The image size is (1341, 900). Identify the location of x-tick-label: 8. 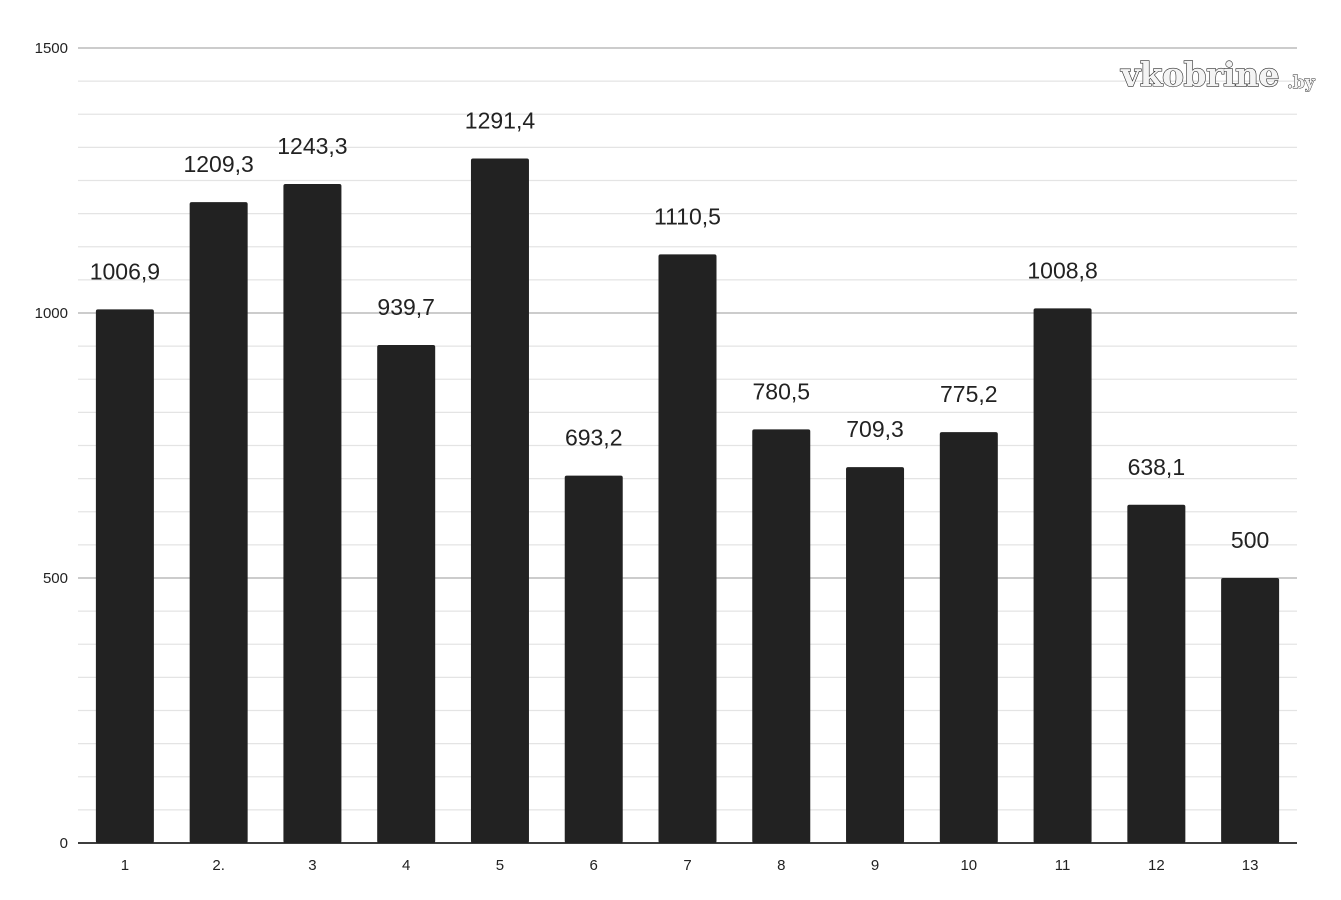
(781, 865).